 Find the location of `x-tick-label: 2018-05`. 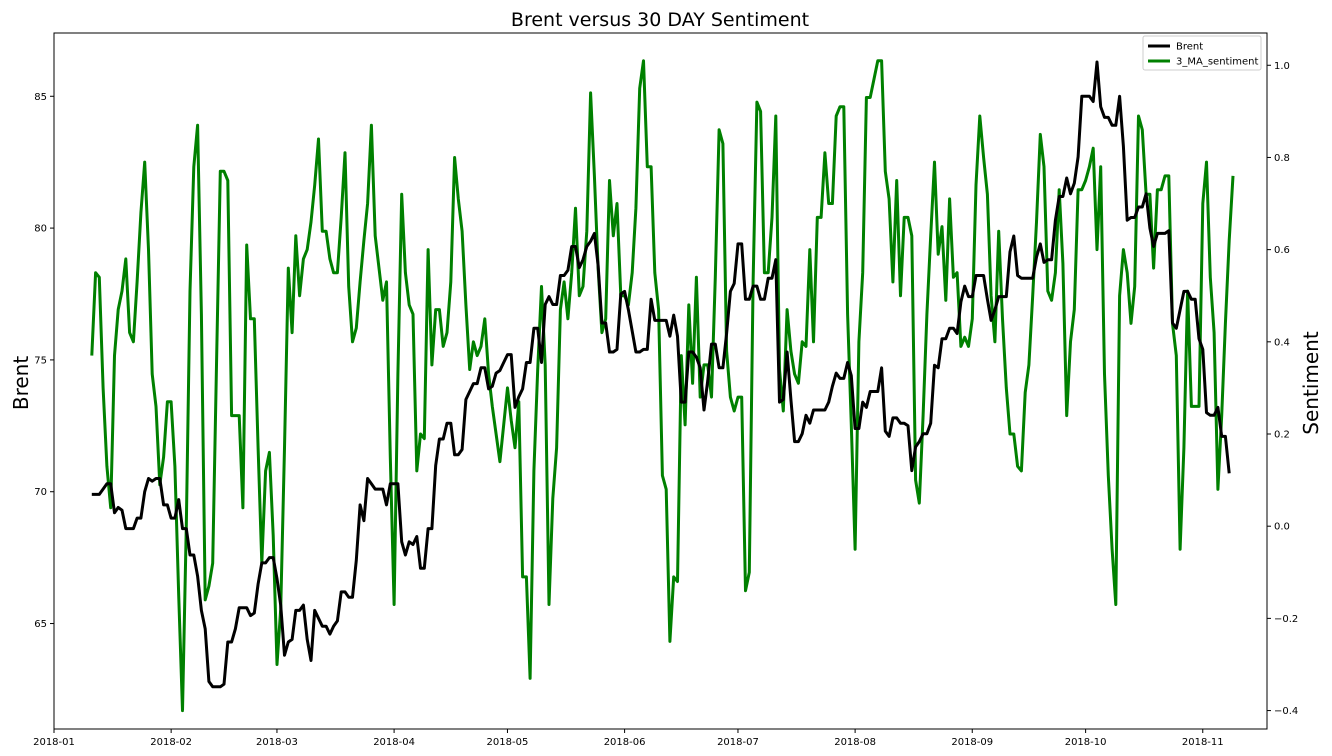

x-tick-label: 2018-05 is located at coordinates (508, 742).